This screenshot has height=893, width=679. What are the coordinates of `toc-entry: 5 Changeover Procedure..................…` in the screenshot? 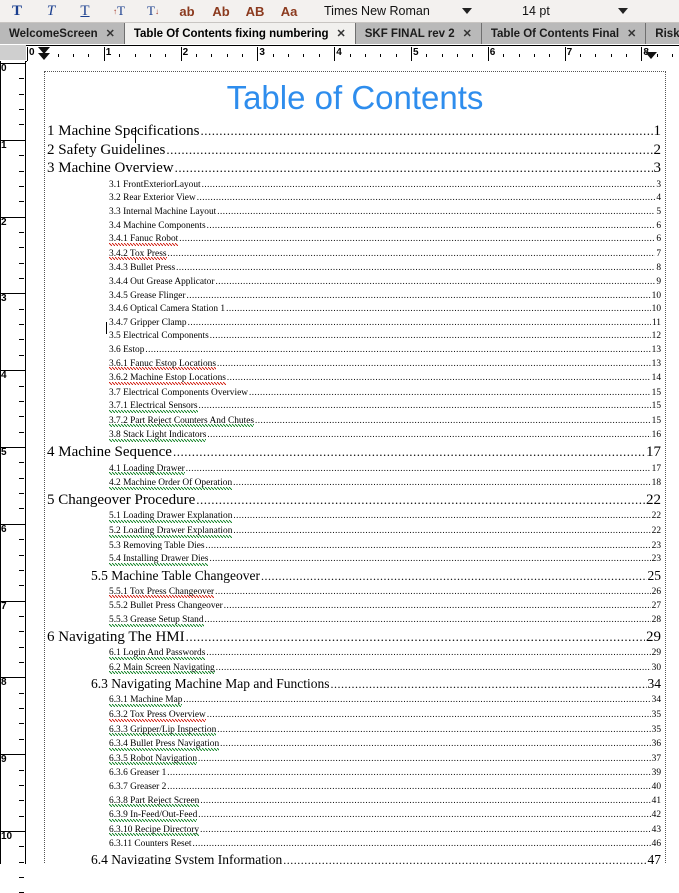 It's located at (354, 500).